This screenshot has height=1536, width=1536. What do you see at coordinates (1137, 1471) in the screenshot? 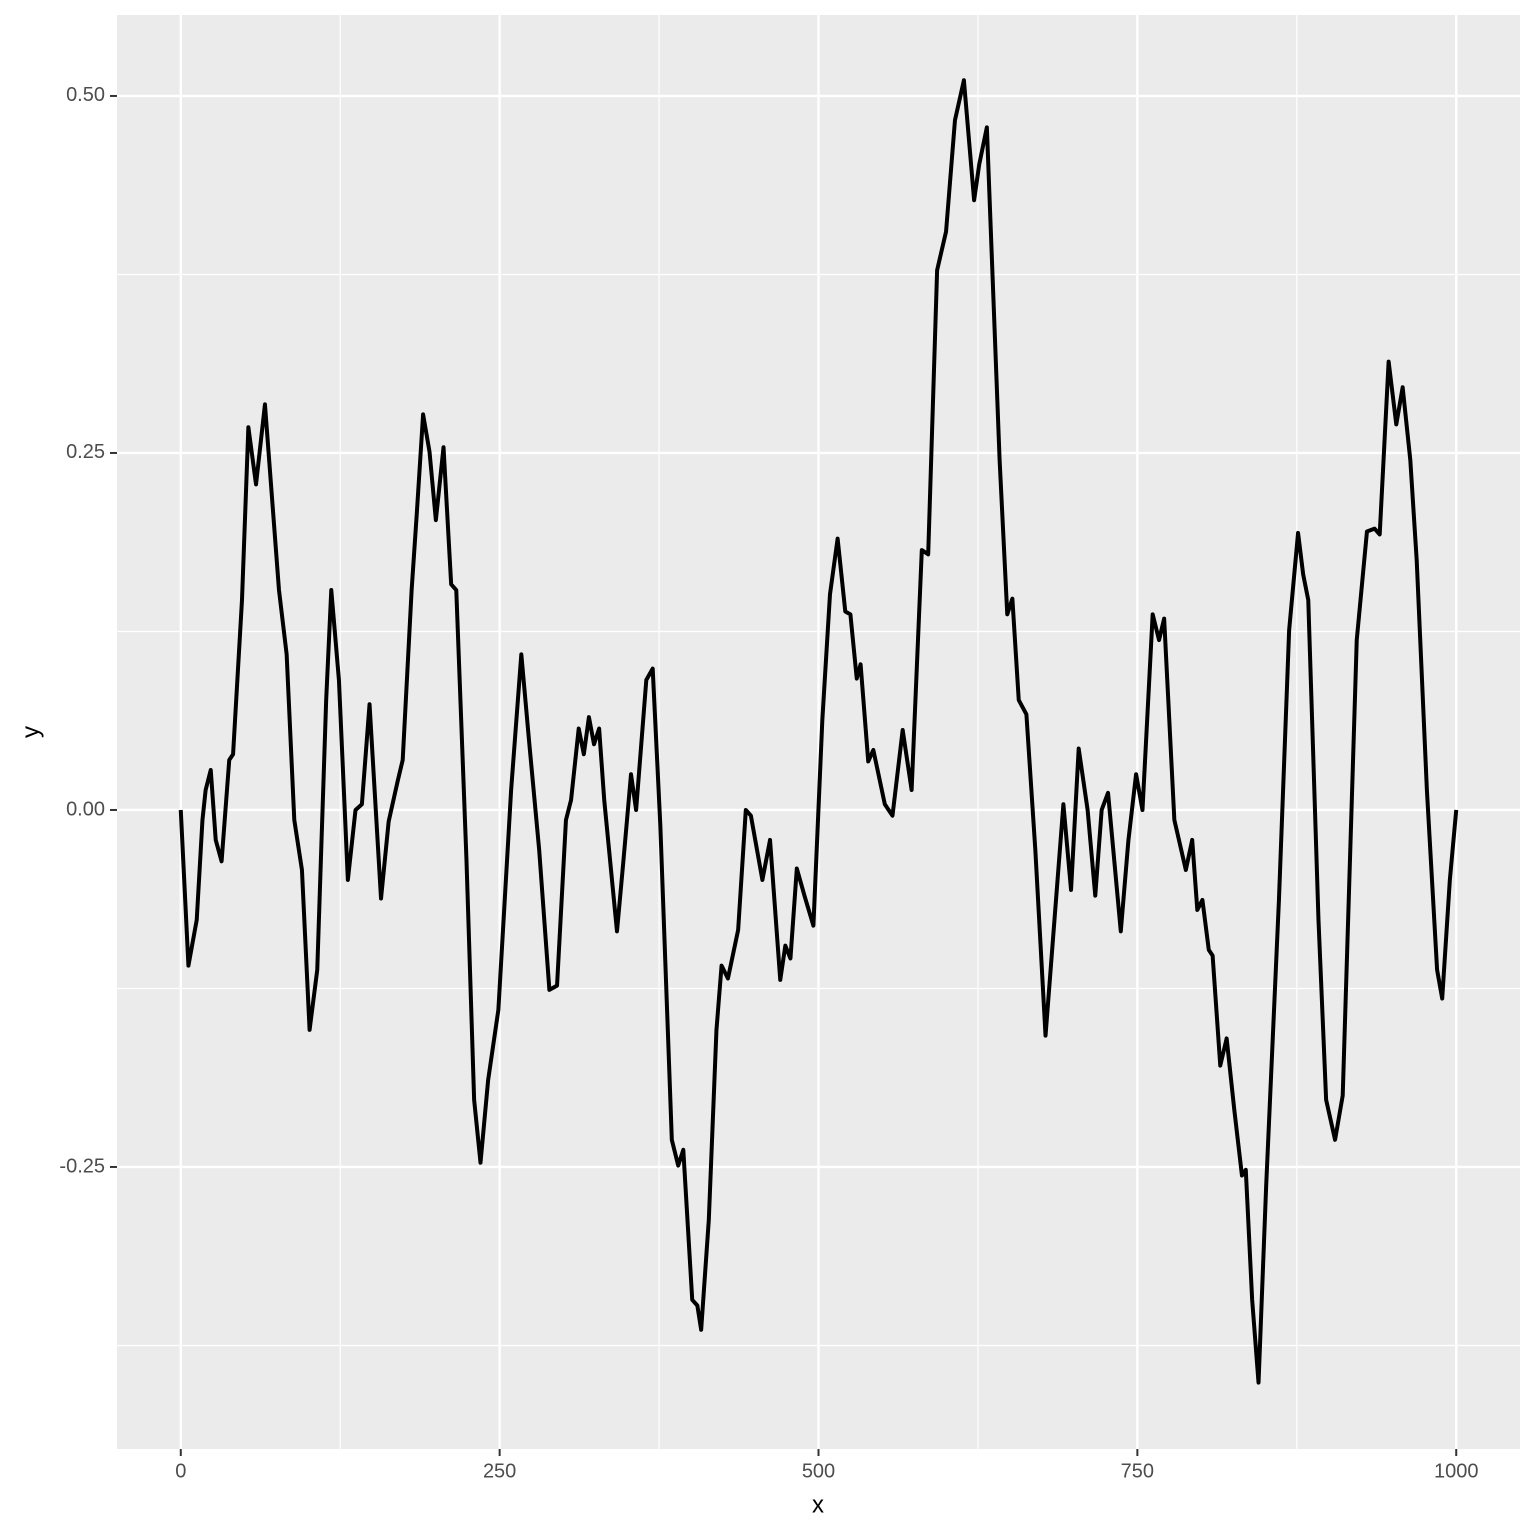
I see `x-tick-label: 750` at bounding box center [1137, 1471].